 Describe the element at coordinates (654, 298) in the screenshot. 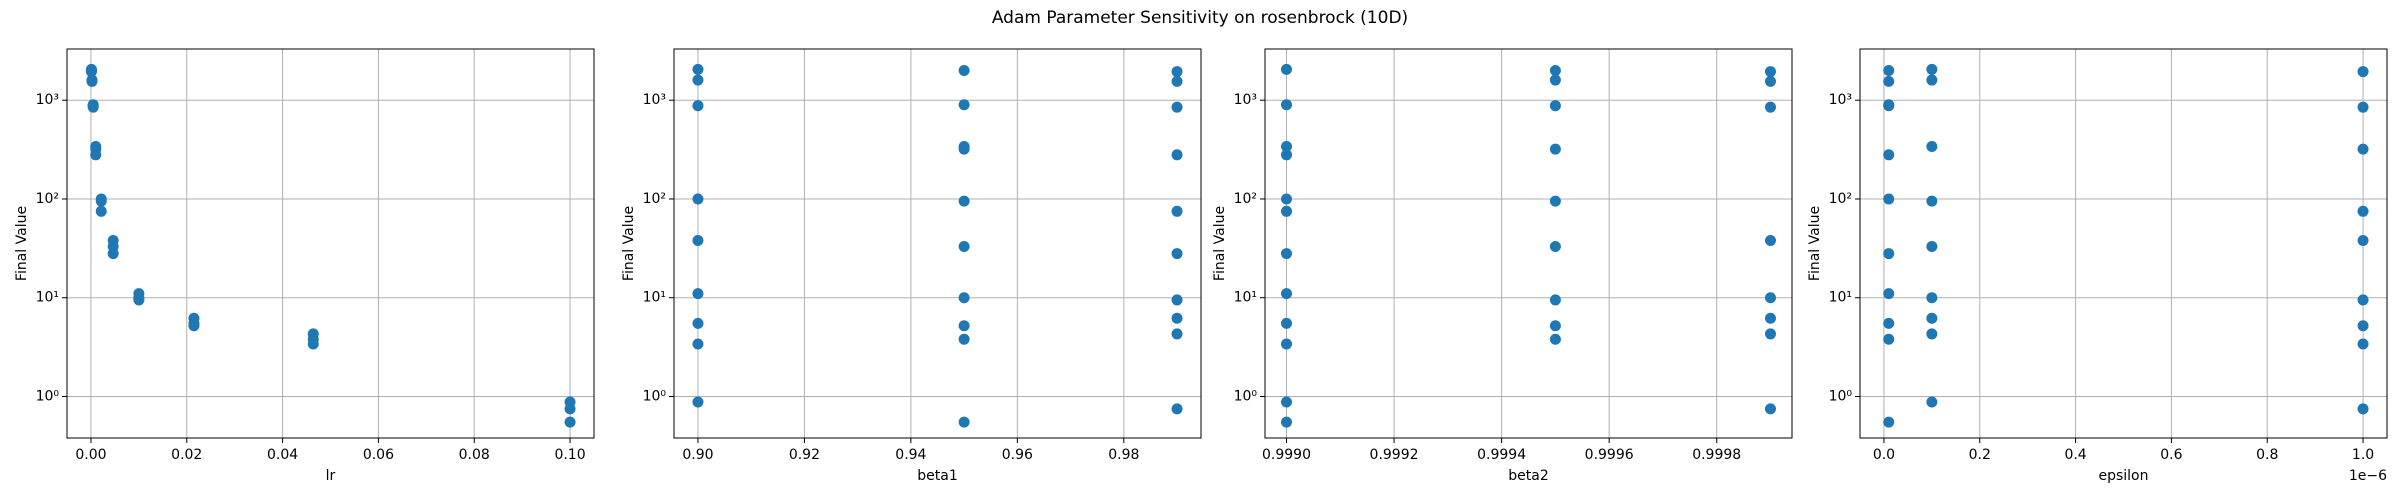

I see `y-tick-label: 10¹` at that location.